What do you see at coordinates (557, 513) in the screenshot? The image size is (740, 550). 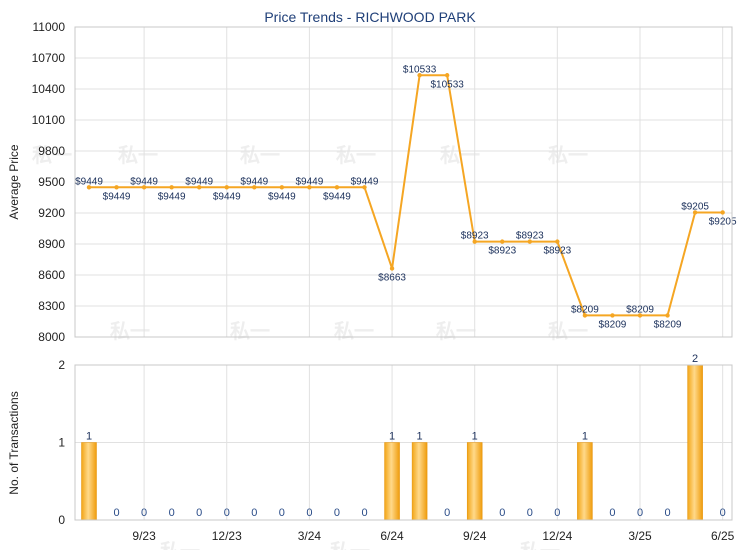 I see `transaction-count-label-17: 0` at bounding box center [557, 513].